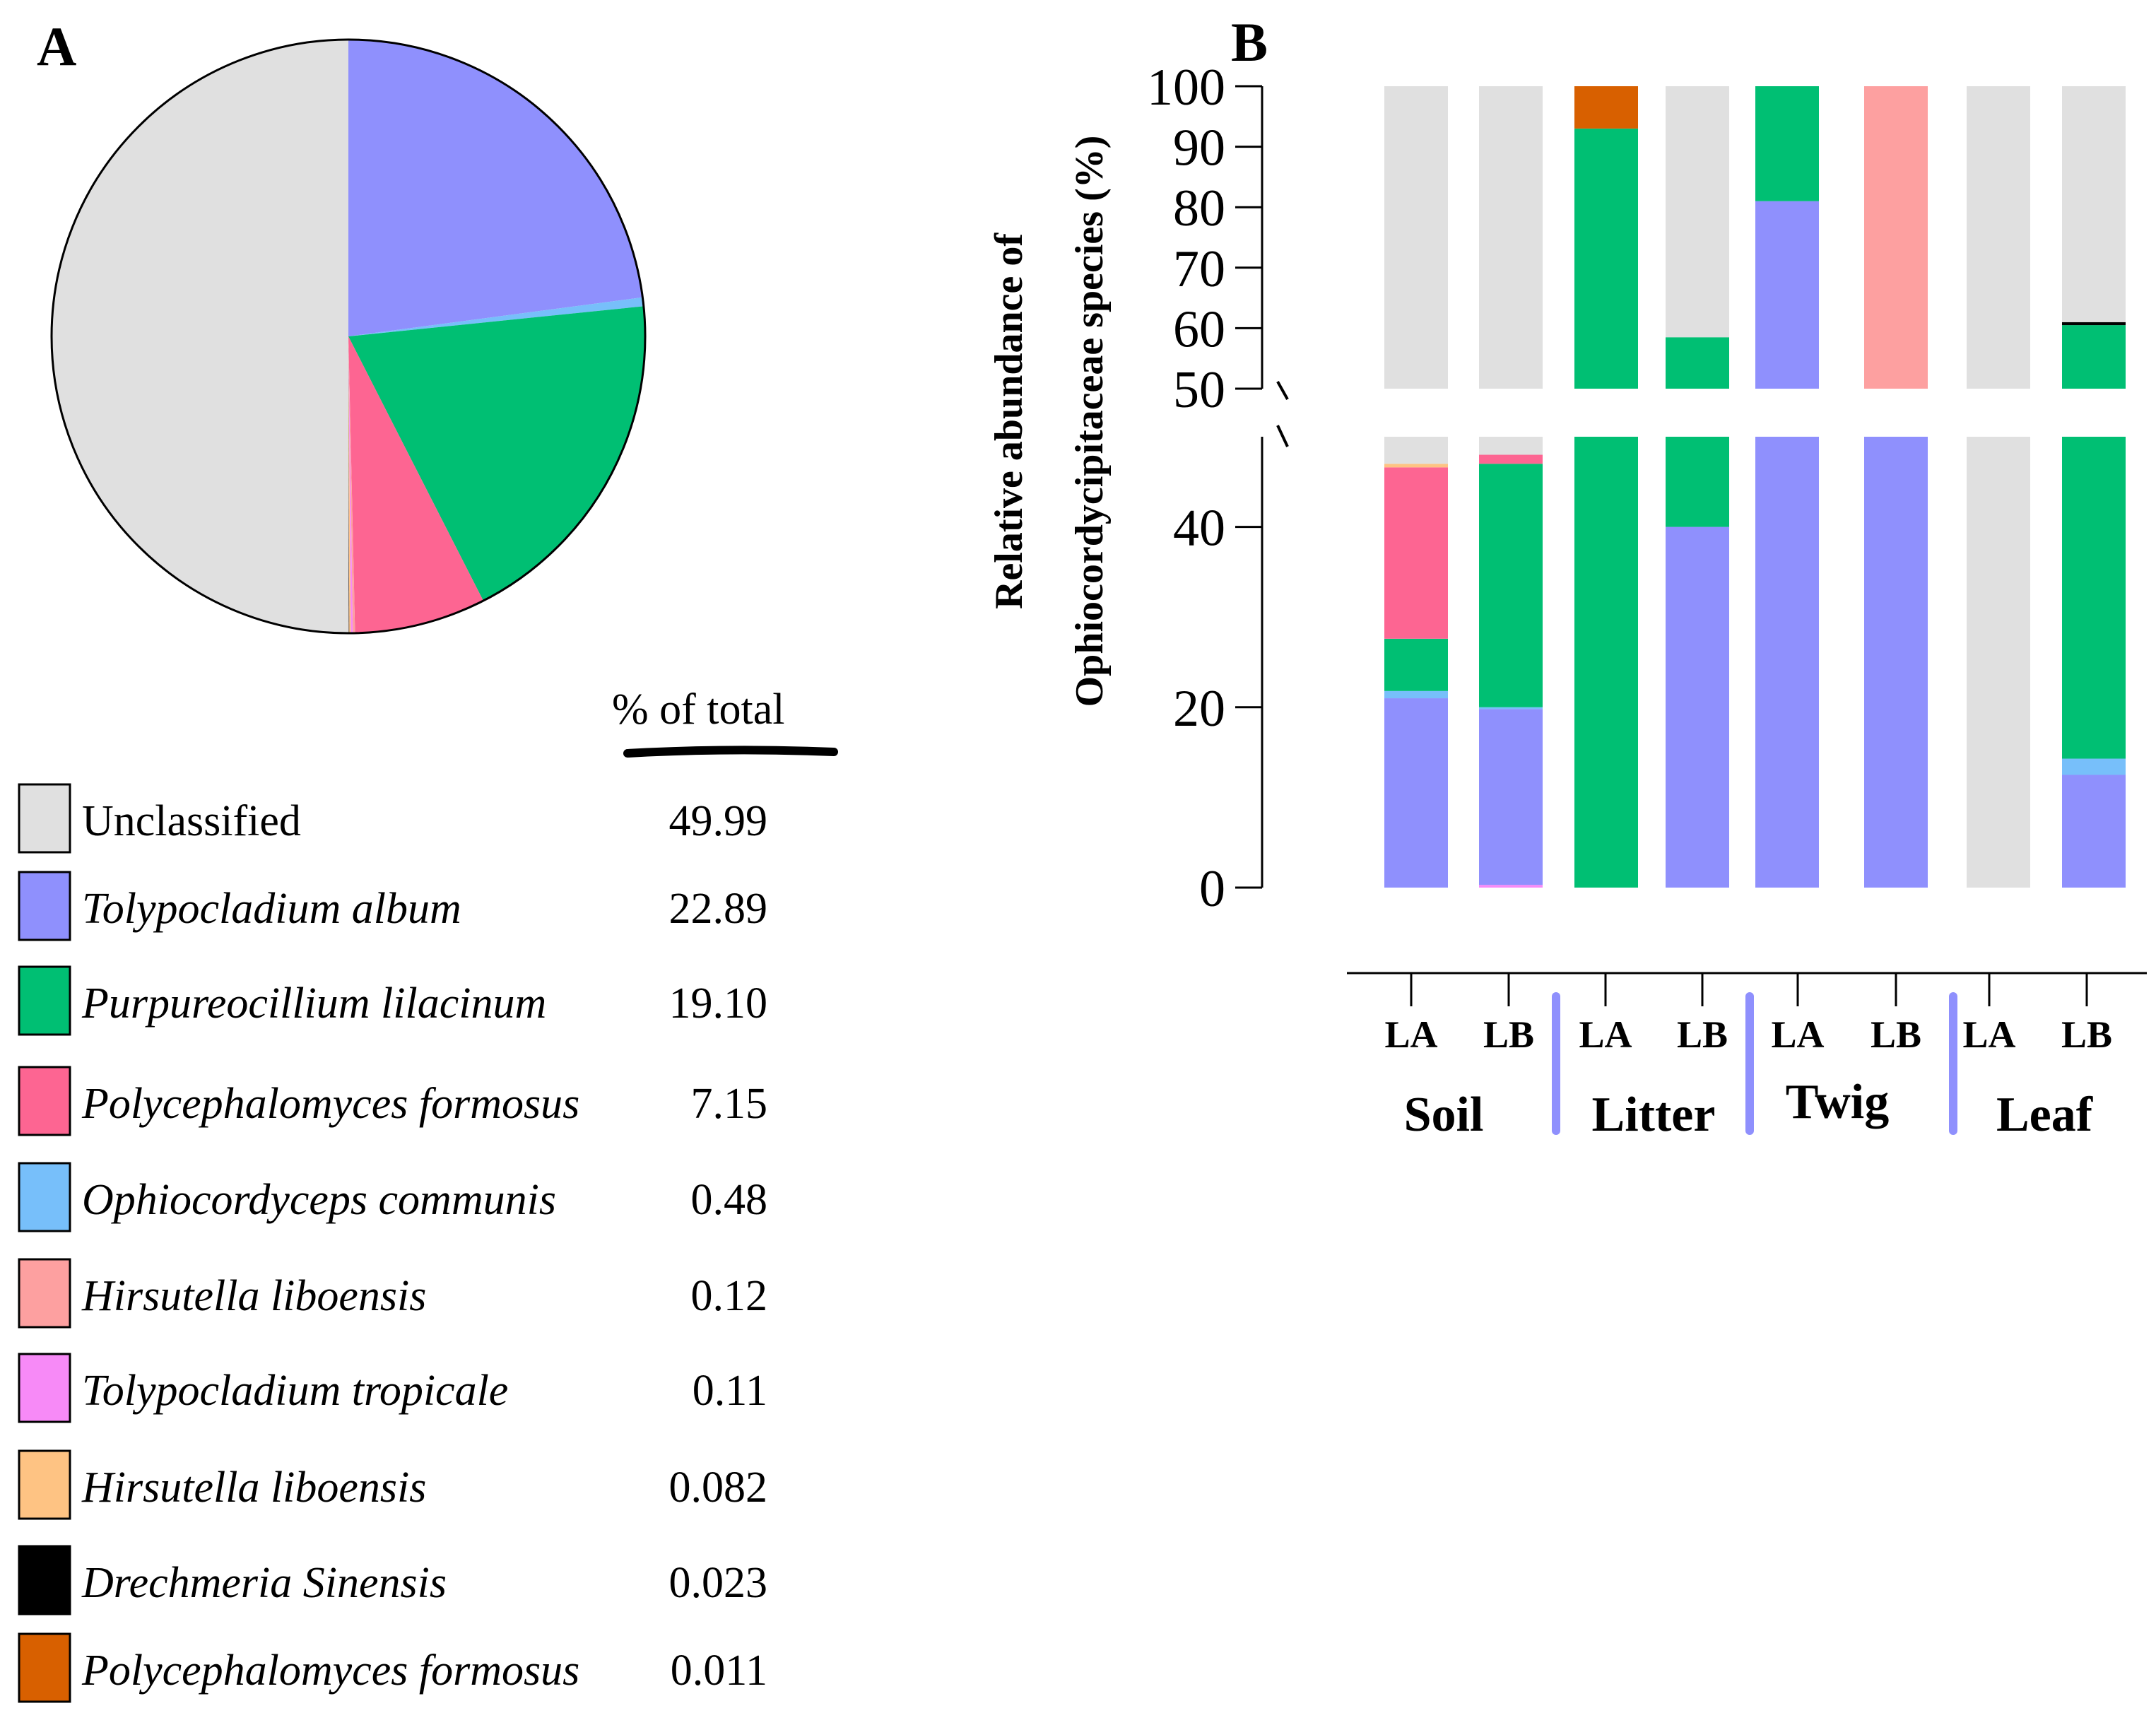  What do you see at coordinates (313, 1003) in the screenshot?
I see `legend-label: Purpureocillium lilacinum` at bounding box center [313, 1003].